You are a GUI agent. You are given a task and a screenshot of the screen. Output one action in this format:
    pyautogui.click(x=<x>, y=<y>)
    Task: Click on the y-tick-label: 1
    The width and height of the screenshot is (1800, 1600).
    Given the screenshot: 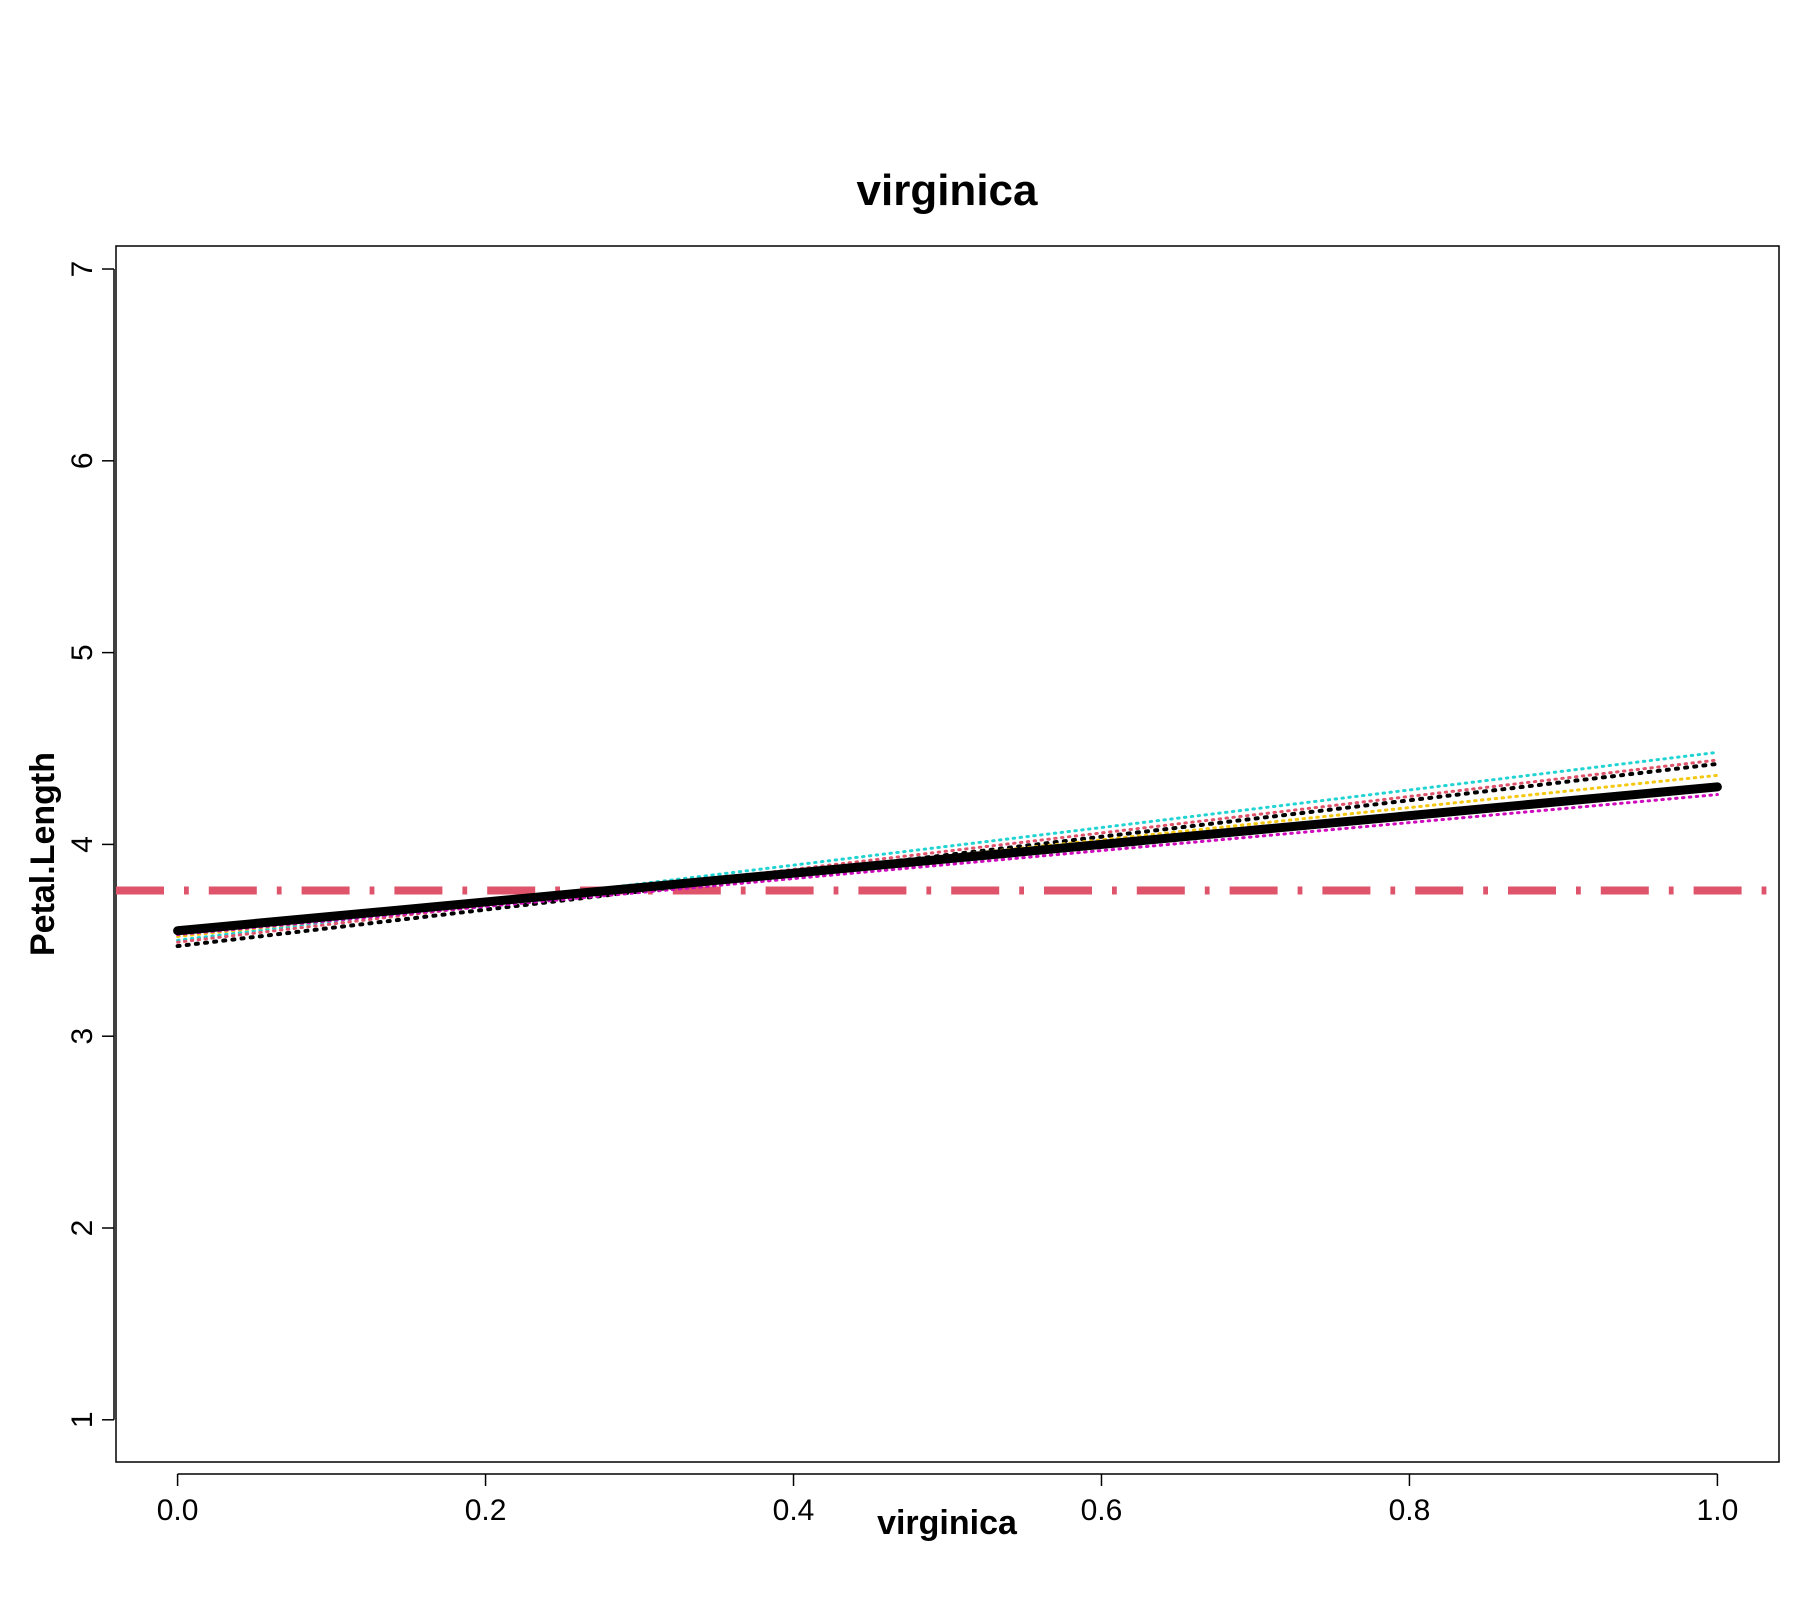 What is the action you would take?
    pyautogui.click(x=82, y=1419)
    